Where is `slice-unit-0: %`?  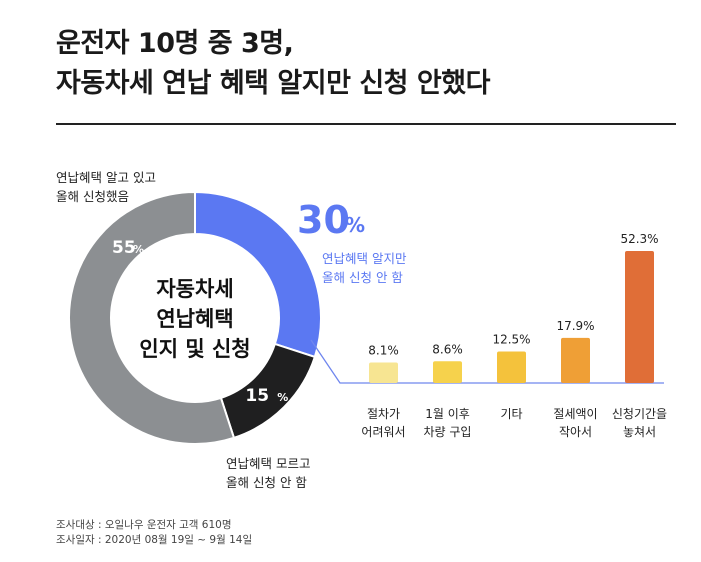
slice-unit-0: % is located at coordinates (355, 225).